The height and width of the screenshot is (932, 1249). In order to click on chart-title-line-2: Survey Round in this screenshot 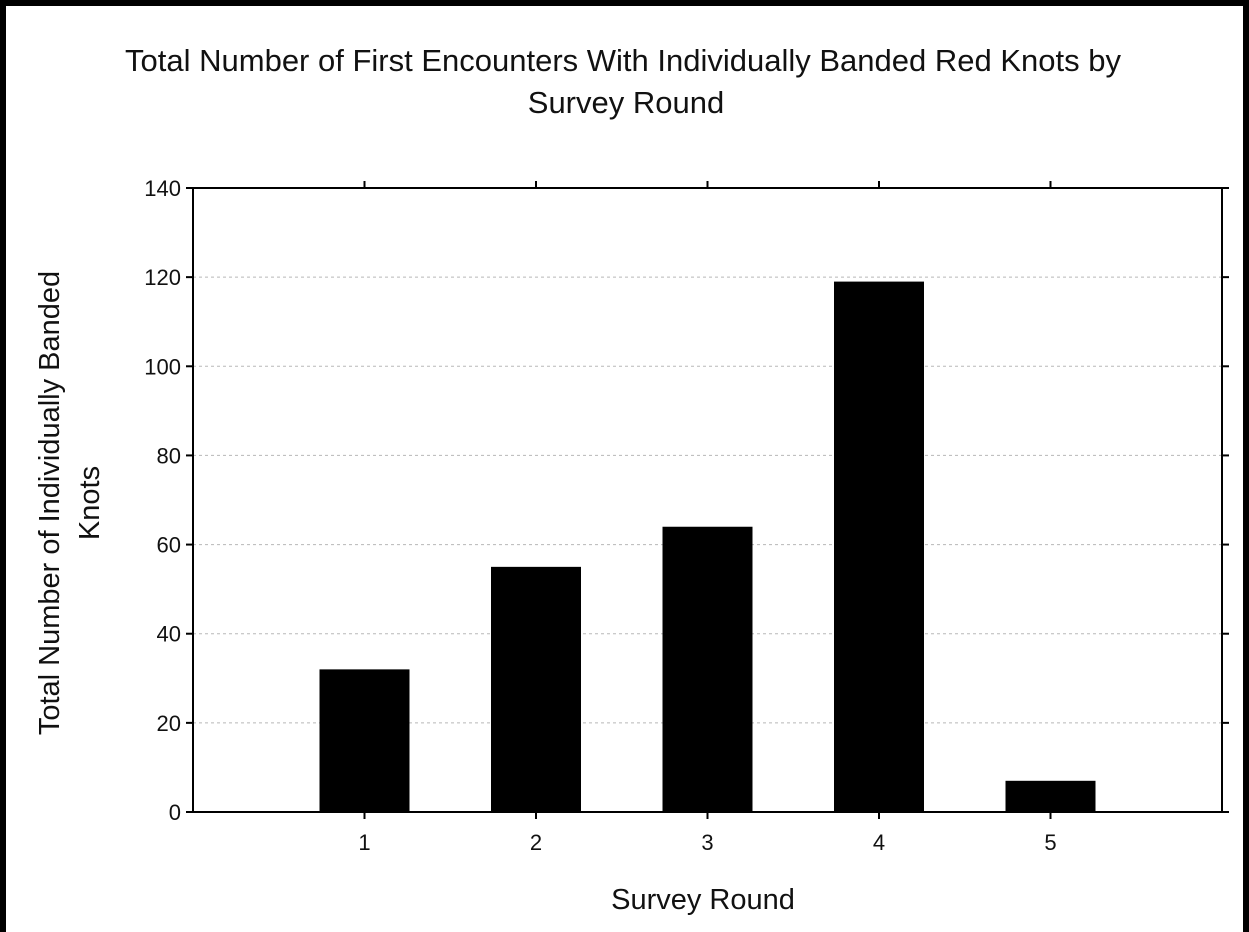, I will do `click(626, 102)`.